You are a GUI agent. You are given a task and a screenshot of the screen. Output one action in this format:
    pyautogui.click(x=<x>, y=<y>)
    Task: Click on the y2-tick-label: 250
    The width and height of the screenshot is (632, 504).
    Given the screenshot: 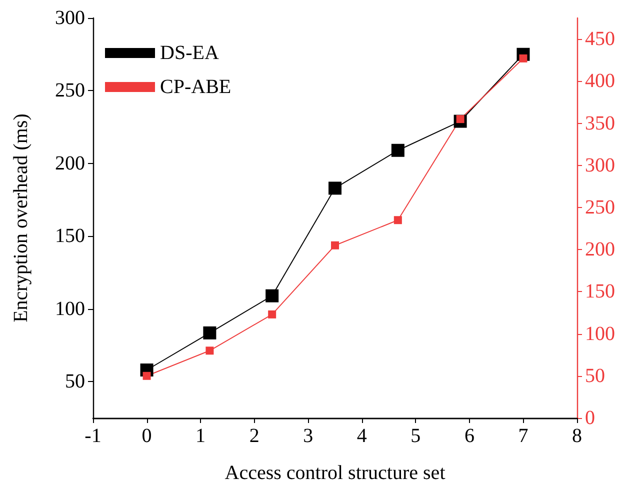 What is the action you would take?
    pyautogui.click(x=600, y=207)
    